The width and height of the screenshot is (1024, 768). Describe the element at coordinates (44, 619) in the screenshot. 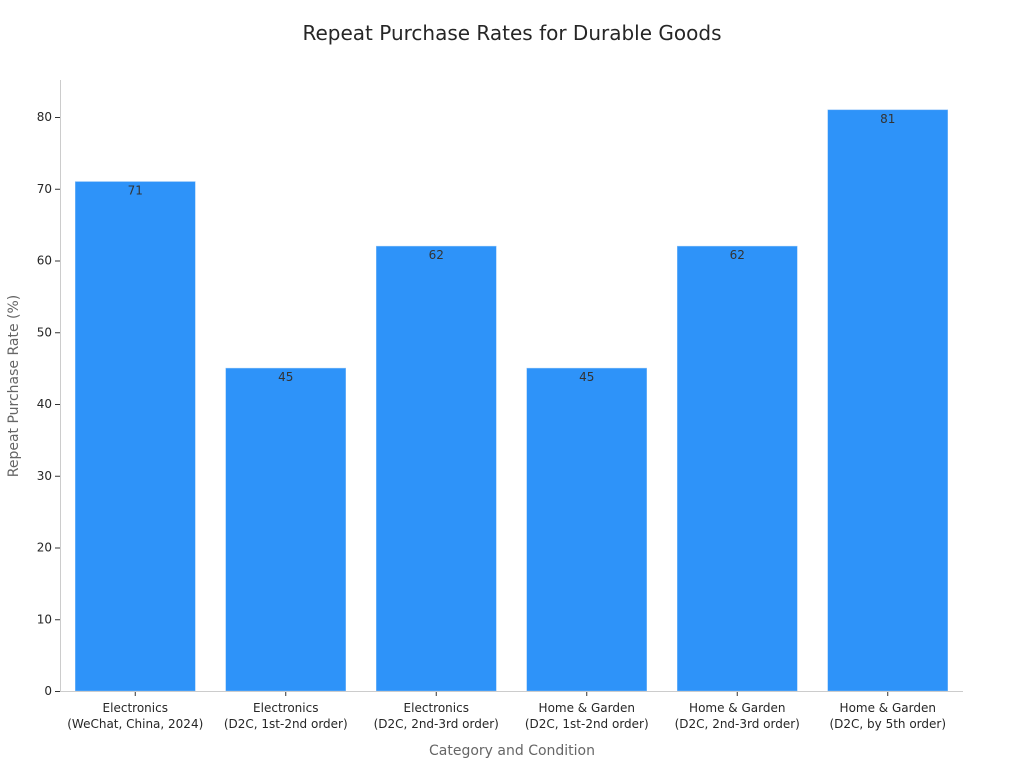

I see `y-tick-label: 10` at that location.